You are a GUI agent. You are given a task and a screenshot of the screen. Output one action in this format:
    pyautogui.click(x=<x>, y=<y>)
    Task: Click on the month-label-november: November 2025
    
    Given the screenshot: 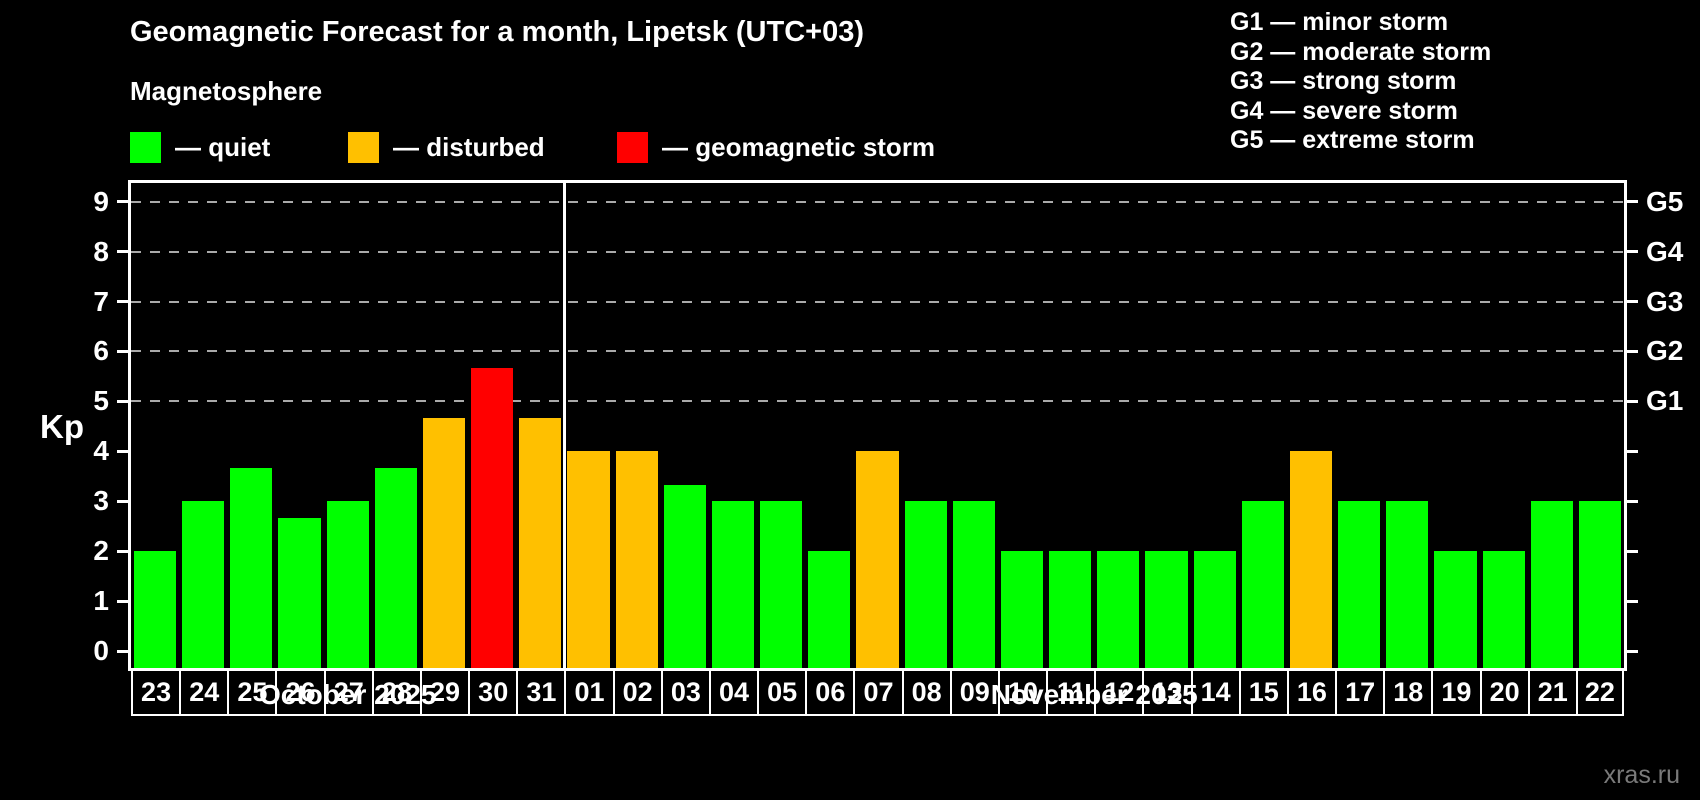 What is the action you would take?
    pyautogui.click(x=1094, y=694)
    